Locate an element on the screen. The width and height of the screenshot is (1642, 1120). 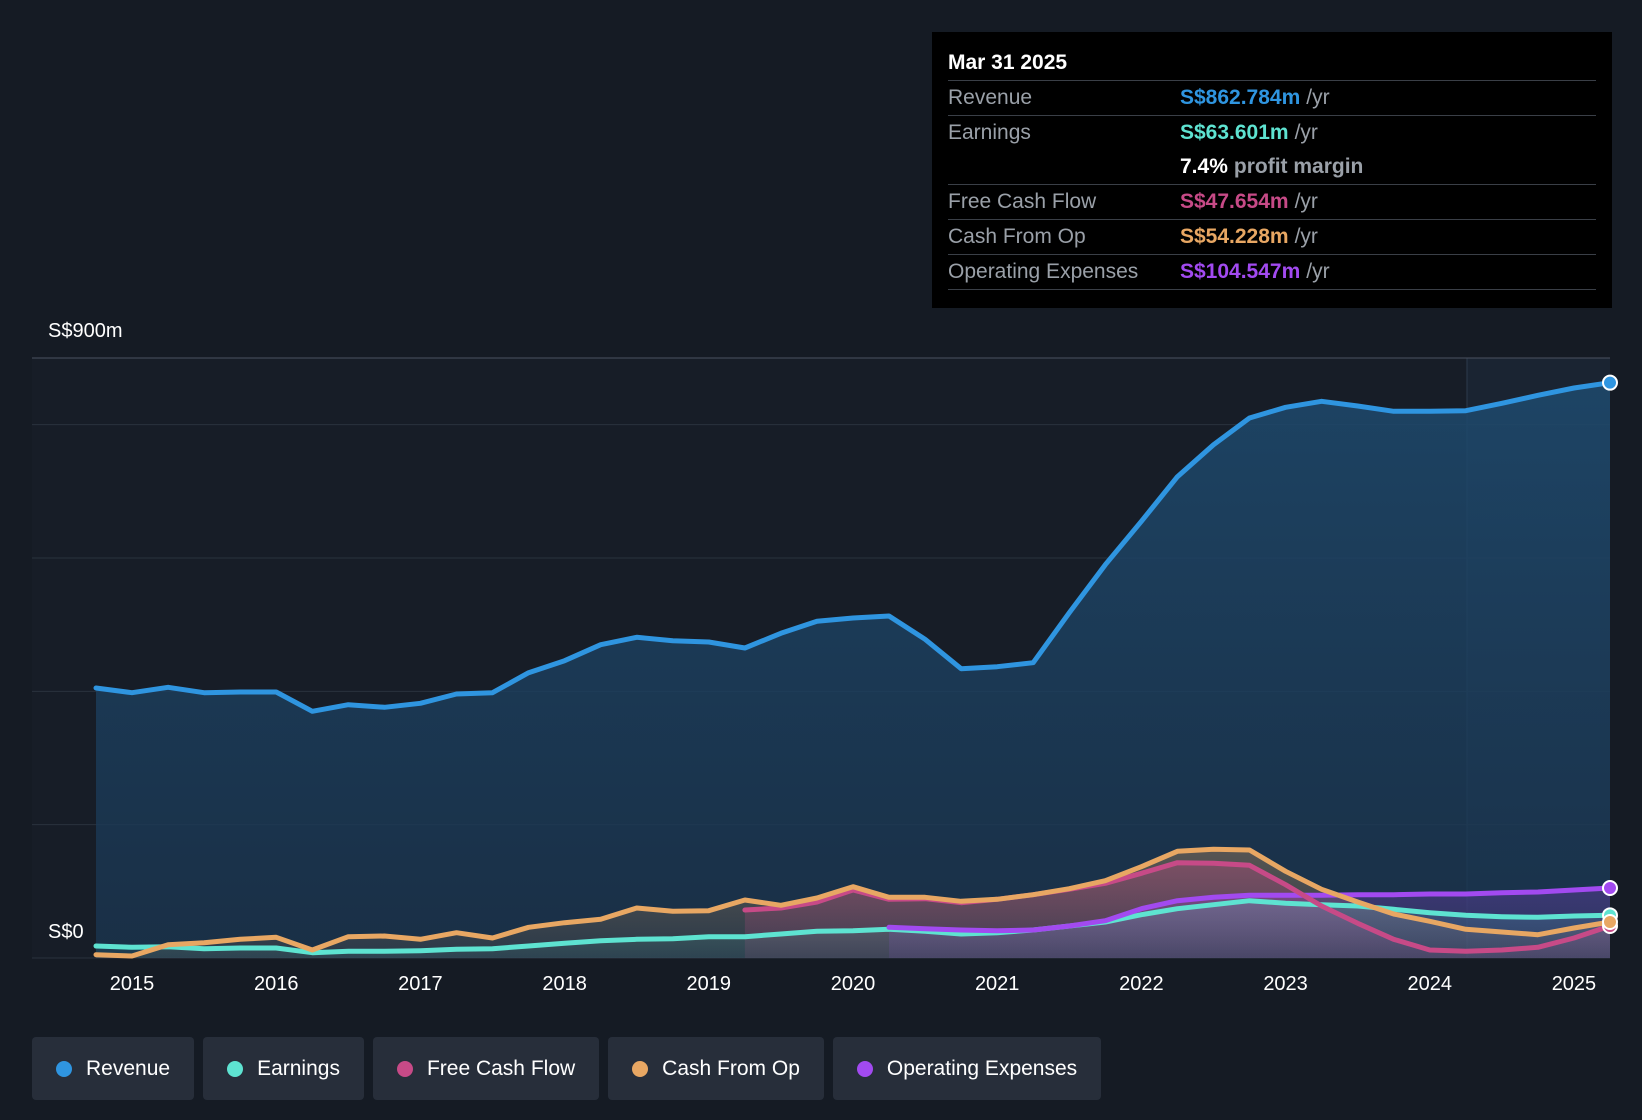
legend-earnings: Earnings is located at coordinates (283, 1068).